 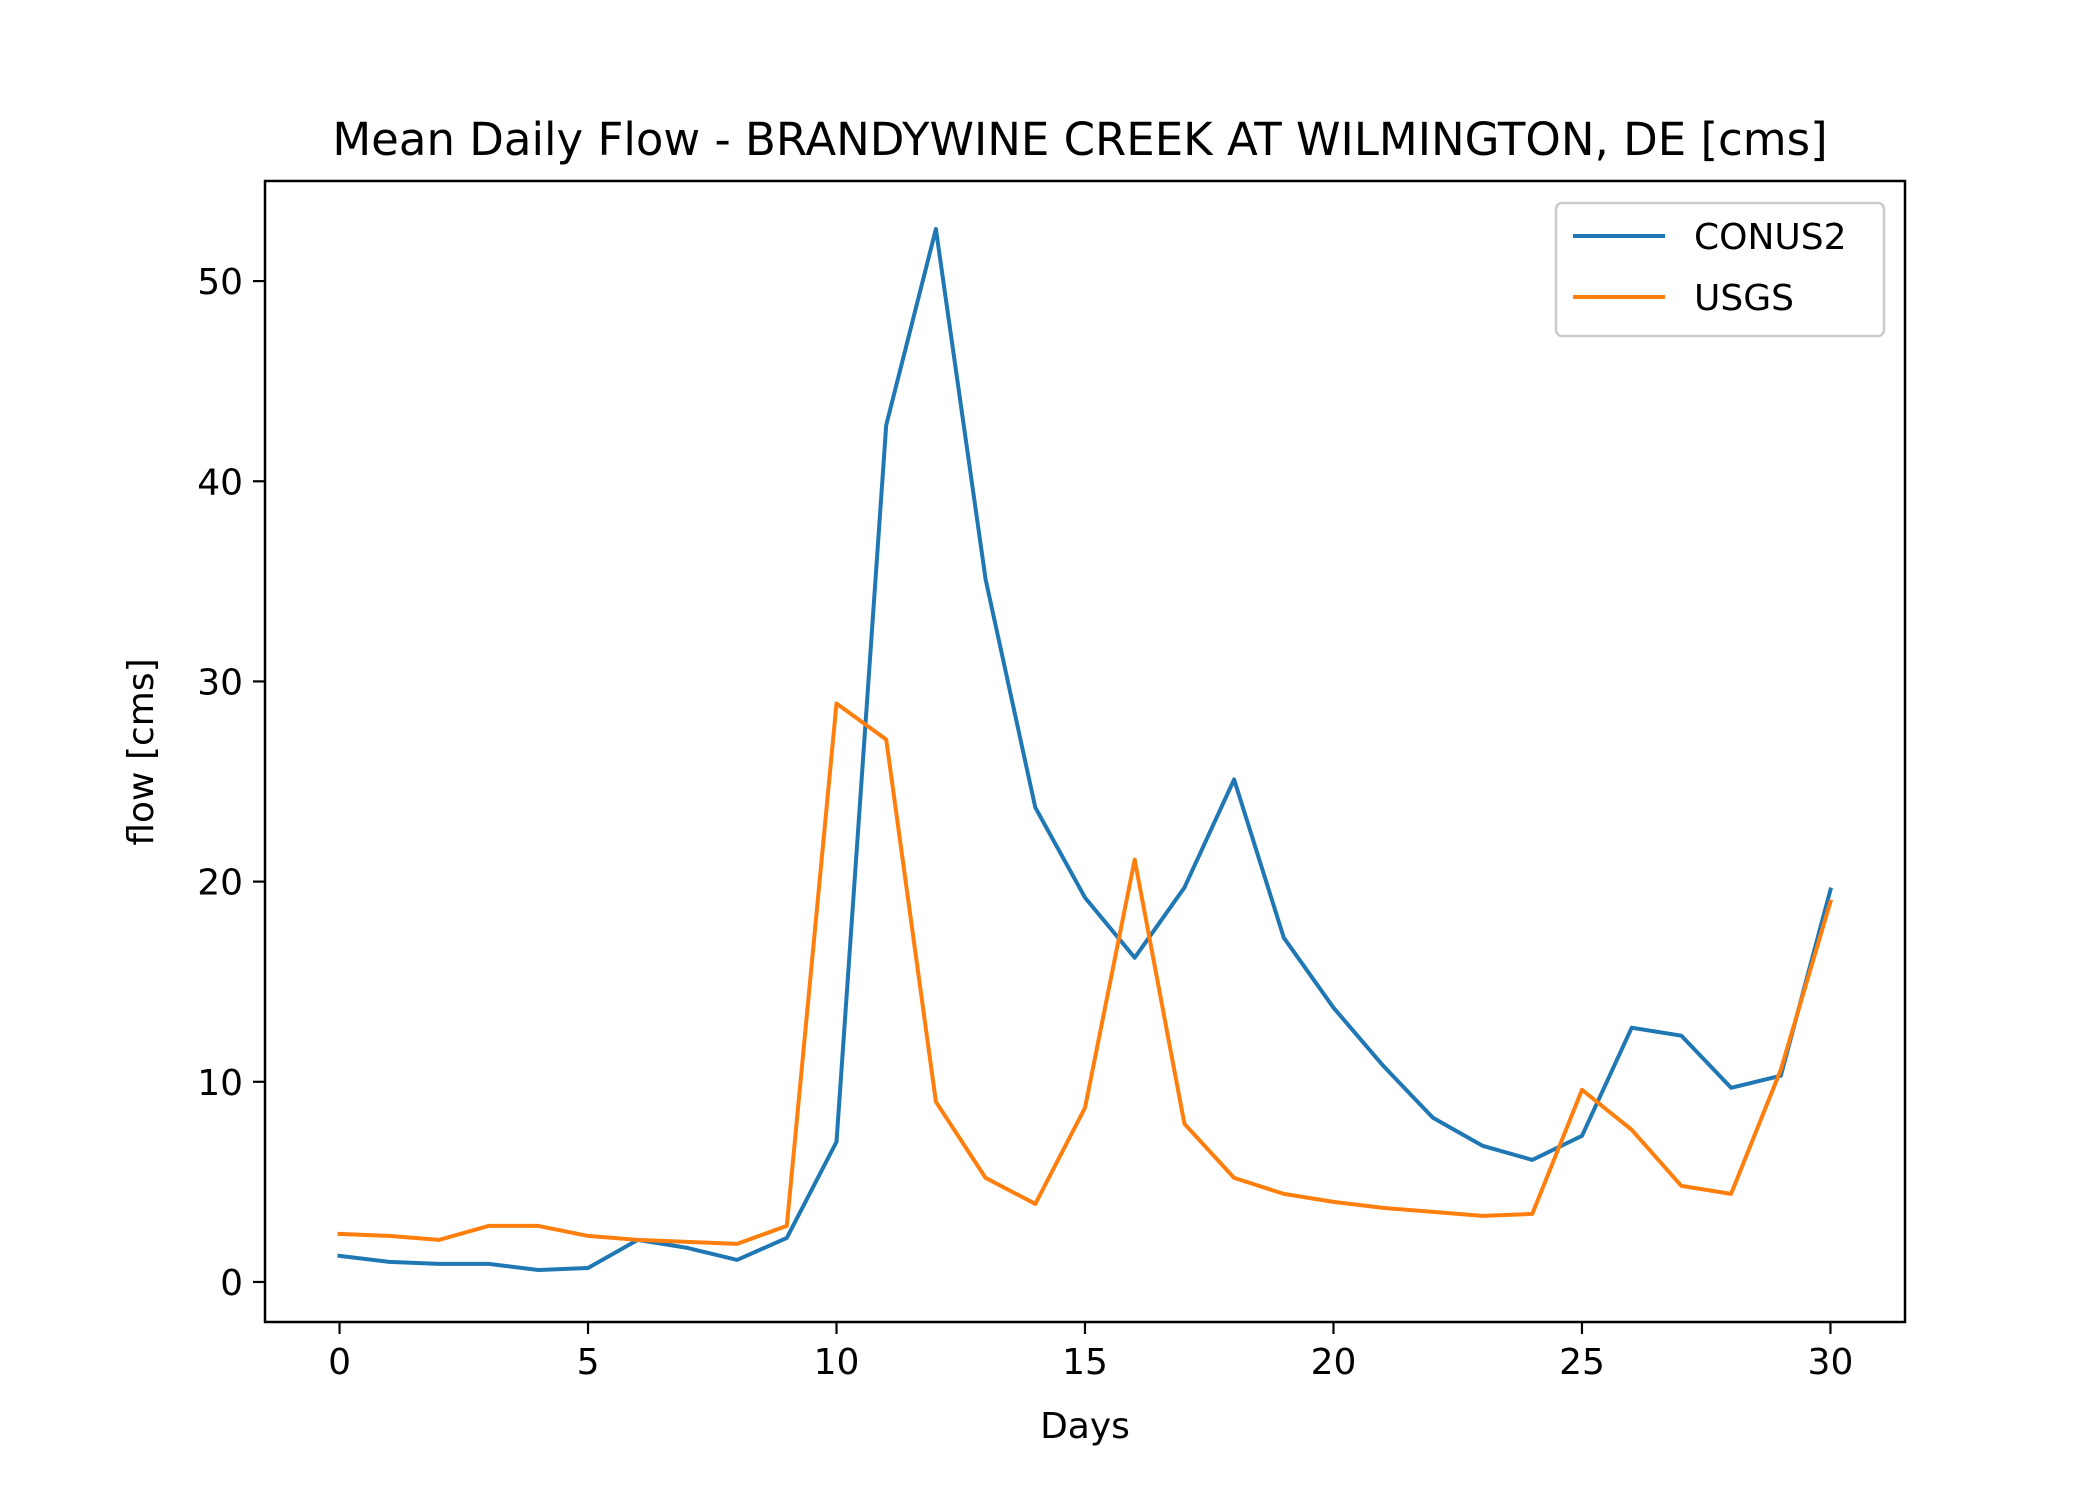 What do you see at coordinates (1582, 1362) in the screenshot?
I see `x-tick-label: 25` at bounding box center [1582, 1362].